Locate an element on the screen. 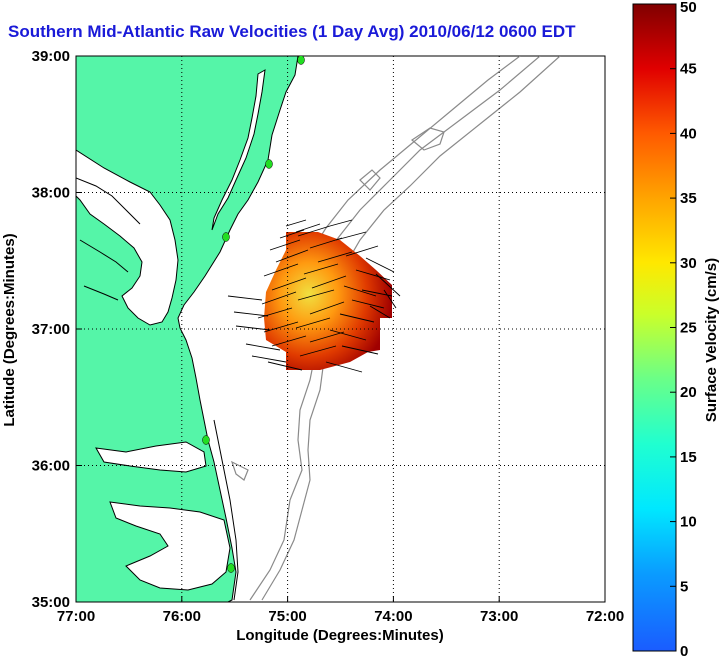 Image resolution: width=724 pixels, height=659 pixels. y-tick-label: 39:00 is located at coordinates (51, 56).